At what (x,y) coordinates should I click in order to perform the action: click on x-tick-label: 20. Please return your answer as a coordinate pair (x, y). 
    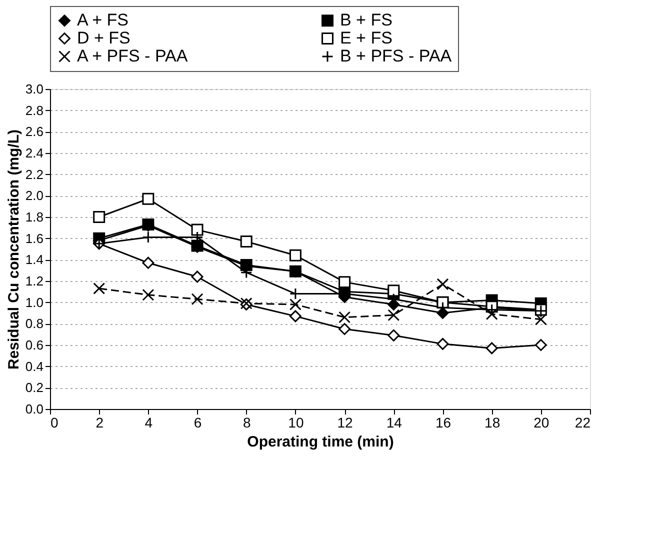
    Looking at the image, I should click on (542, 422).